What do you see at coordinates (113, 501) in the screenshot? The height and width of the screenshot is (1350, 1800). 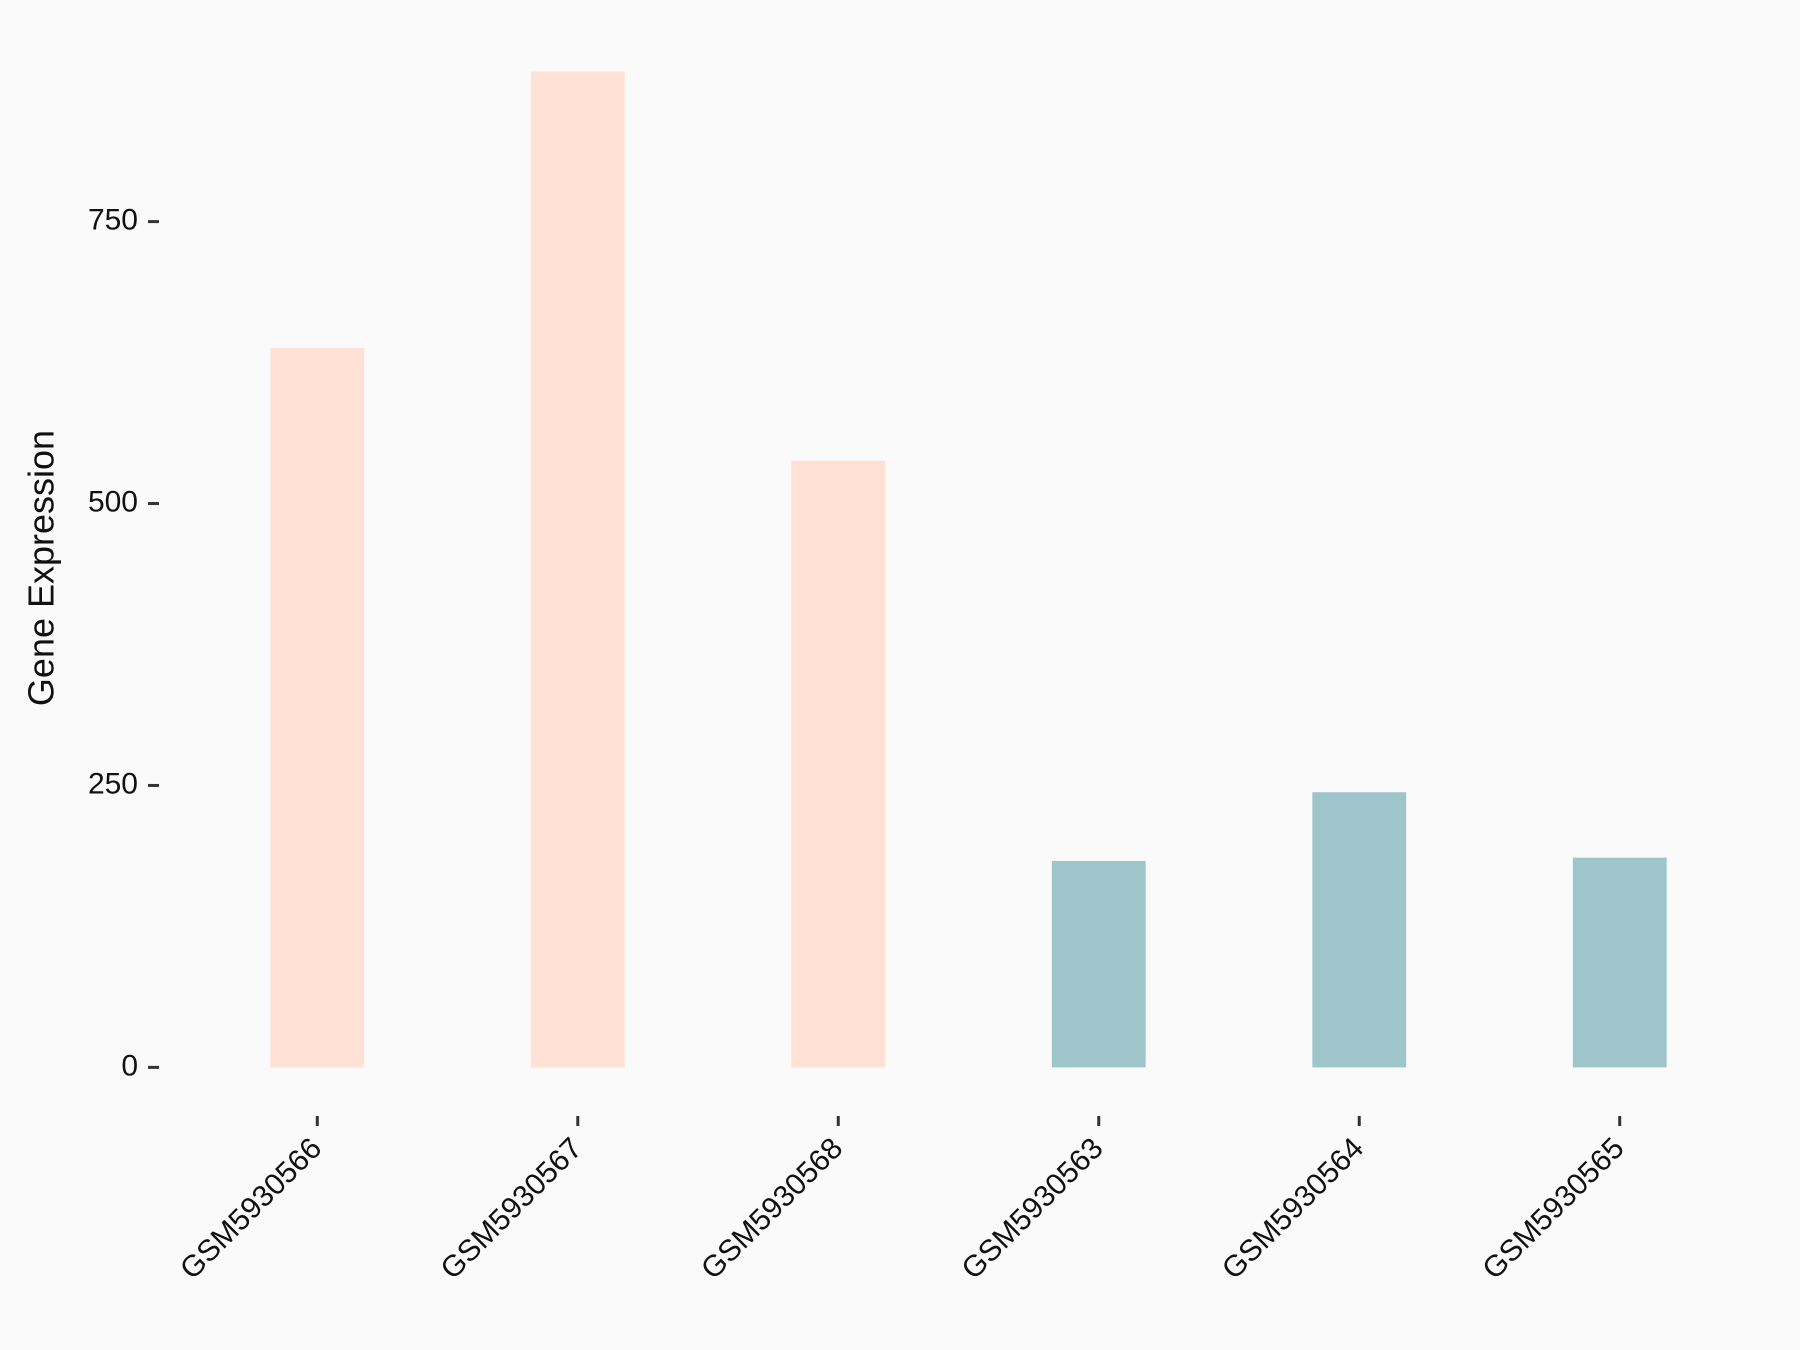 I see `y-tick-label: 500` at bounding box center [113, 501].